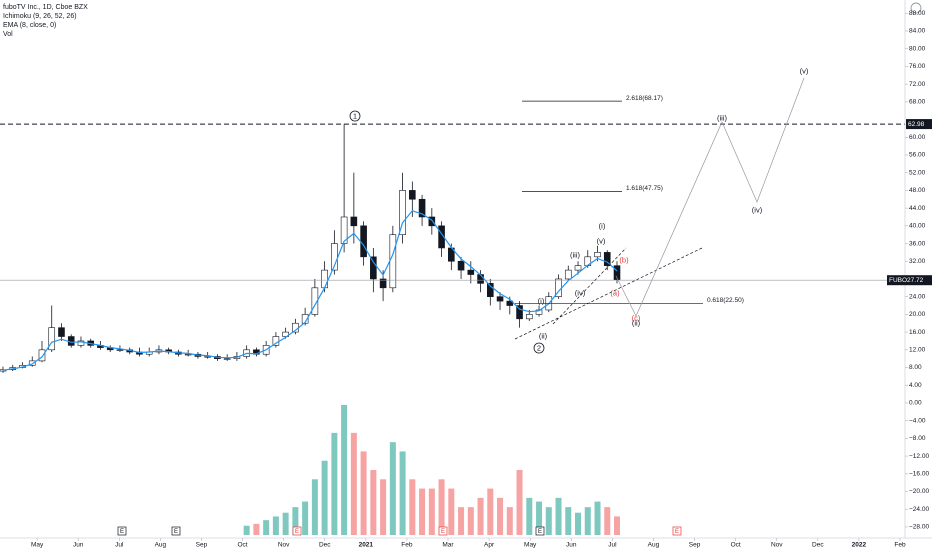  What do you see at coordinates (916, 124) in the screenshot?
I see `level-label: 62.98` at bounding box center [916, 124].